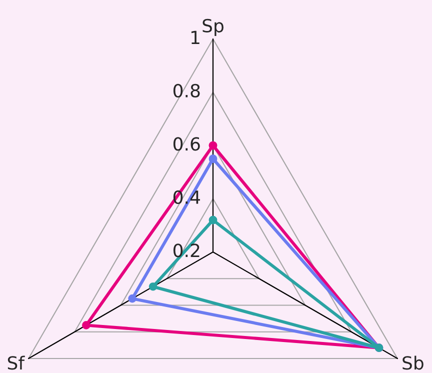  What do you see at coordinates (186, 144) in the screenshot?
I see `y-tick-label: 0.6` at bounding box center [186, 144].